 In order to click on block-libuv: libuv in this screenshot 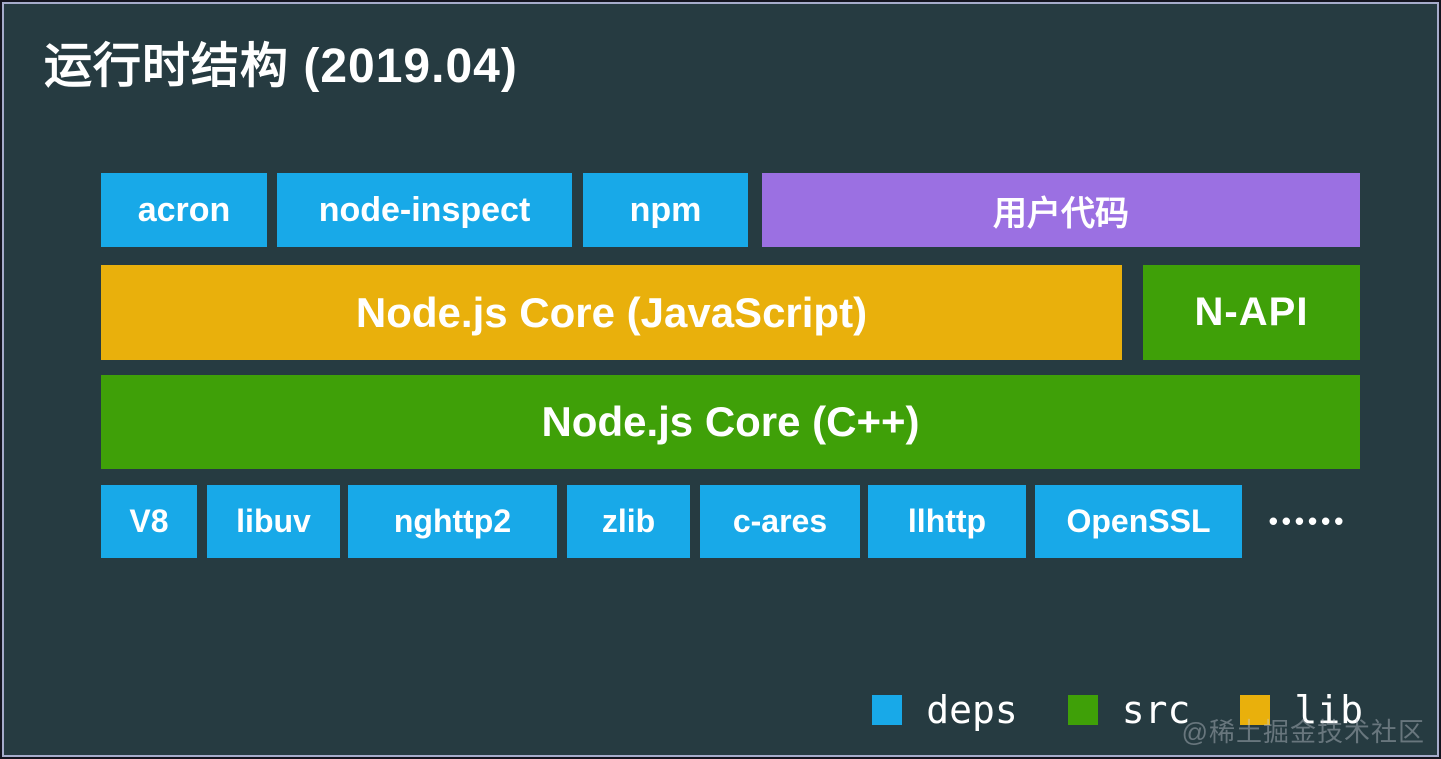, I will do `click(273, 521)`.